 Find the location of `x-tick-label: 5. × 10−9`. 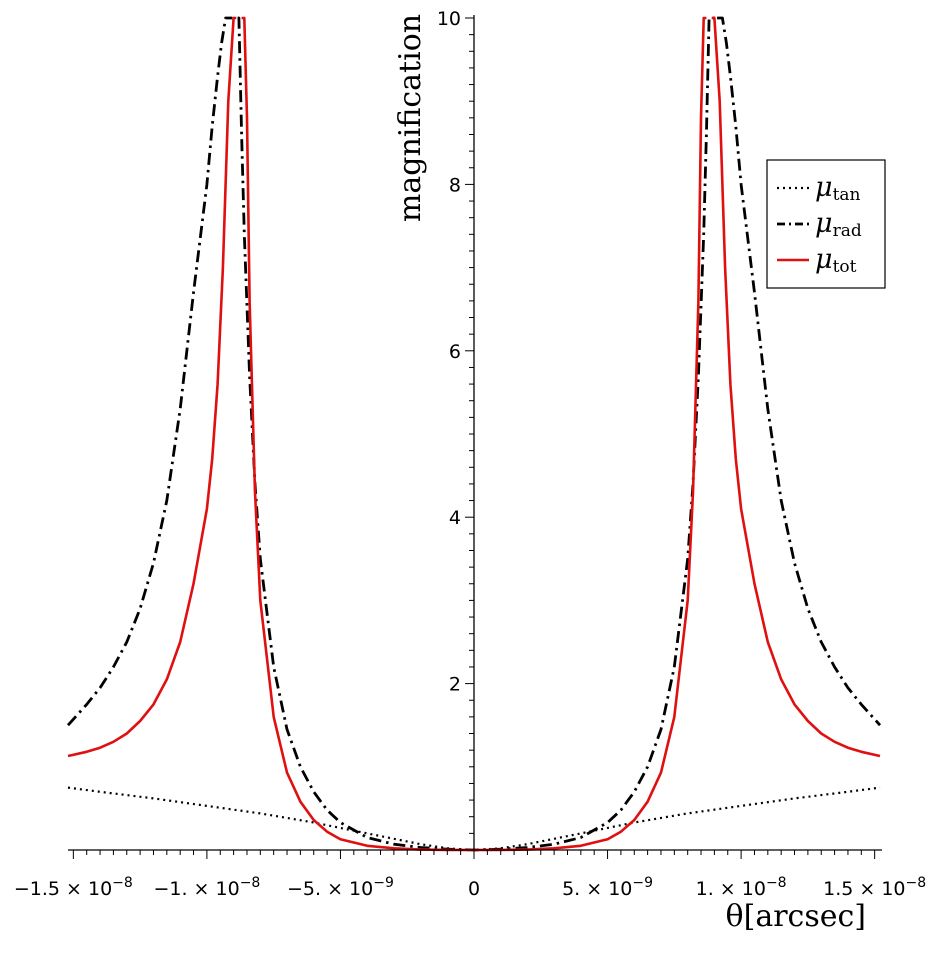

x-tick-label: 5. × 10−9 is located at coordinates (607, 887).